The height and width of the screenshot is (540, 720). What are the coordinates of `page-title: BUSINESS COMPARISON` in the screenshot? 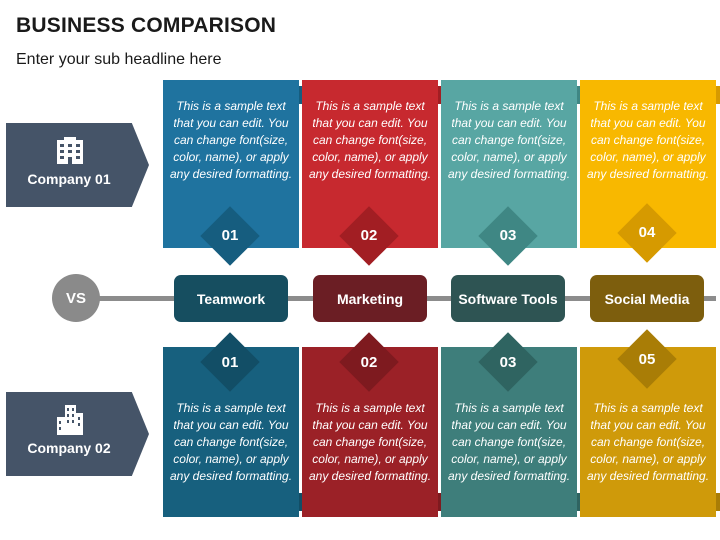 It's located at (146, 25).